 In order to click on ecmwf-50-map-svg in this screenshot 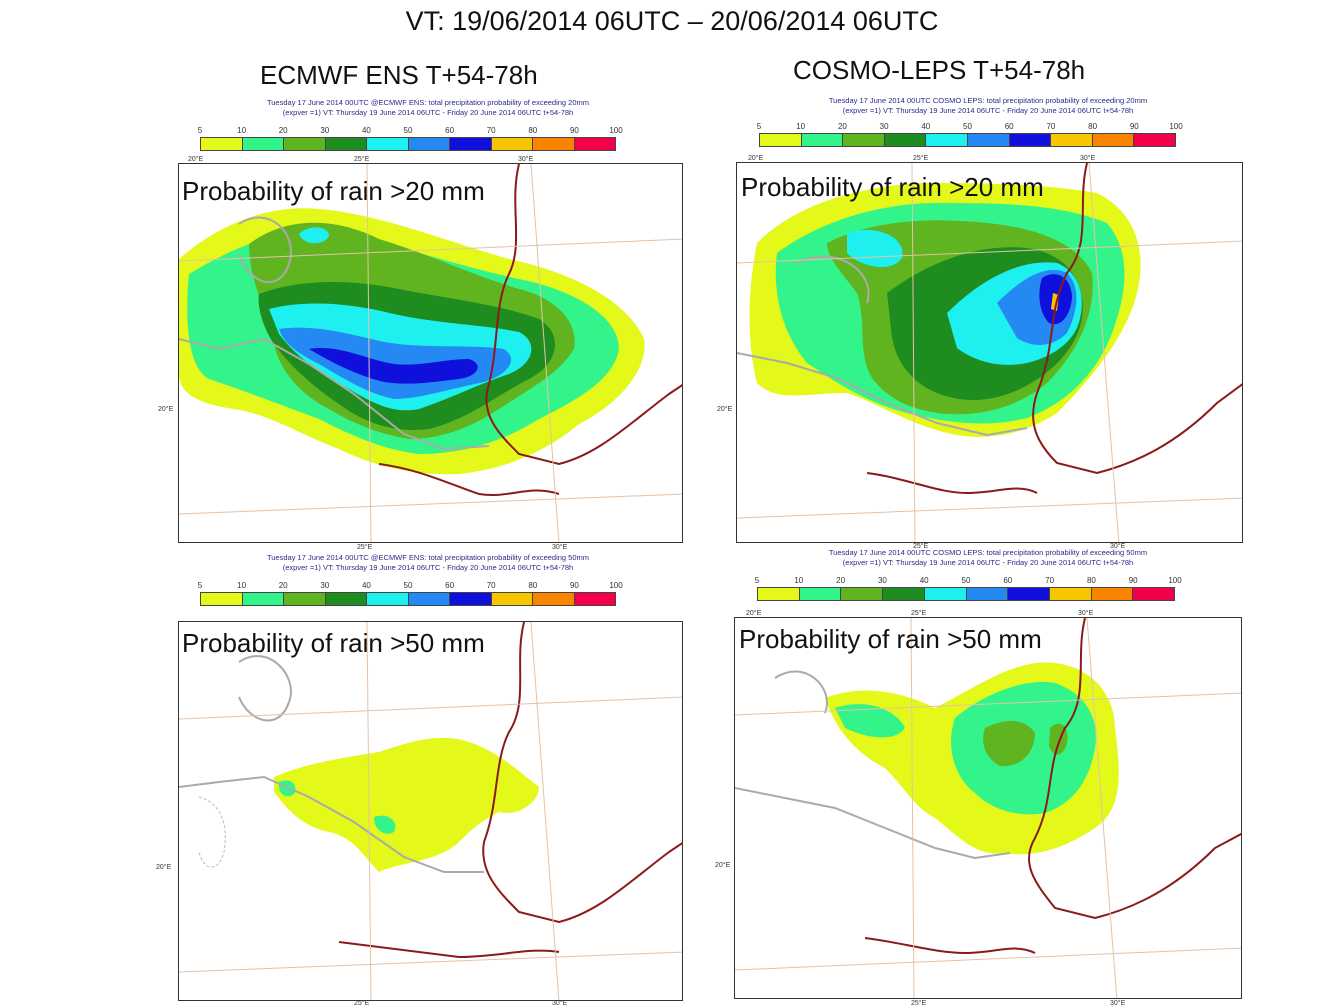, I will do `click(430, 811)`.